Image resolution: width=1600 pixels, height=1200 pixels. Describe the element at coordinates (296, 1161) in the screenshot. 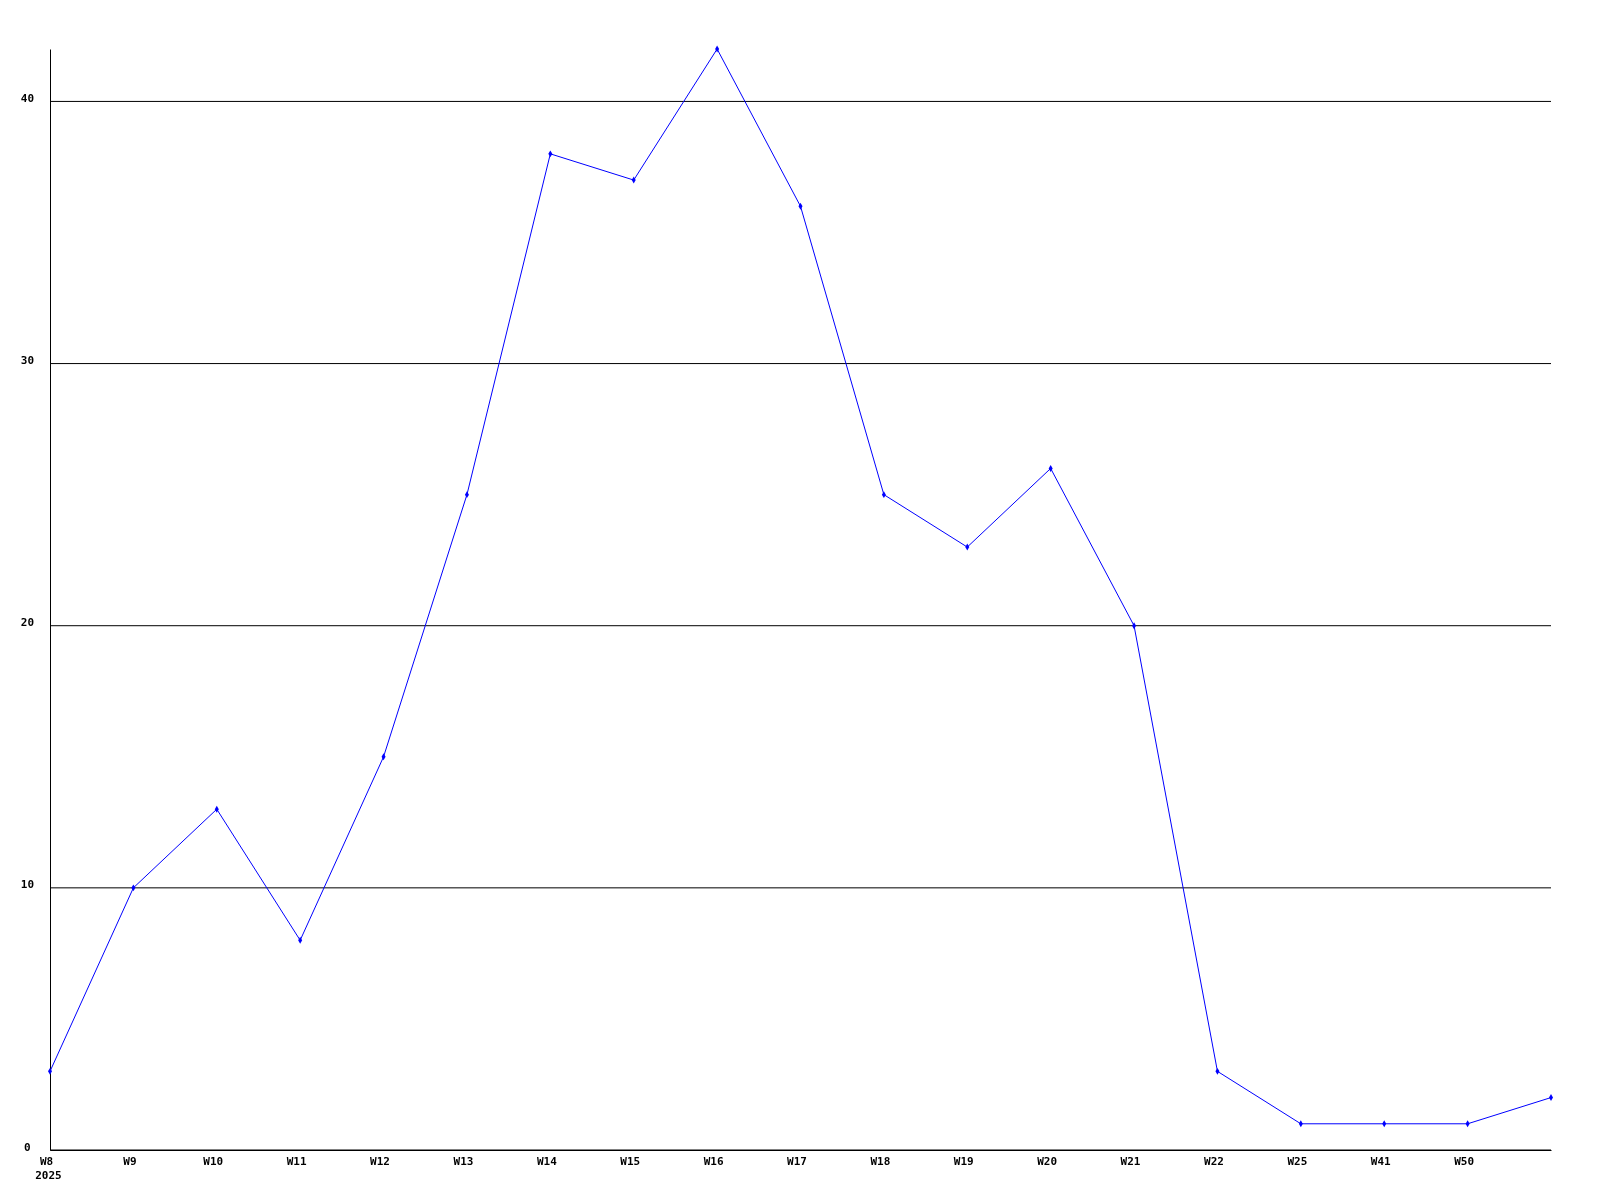

I see `x-tick-label: W11` at that location.